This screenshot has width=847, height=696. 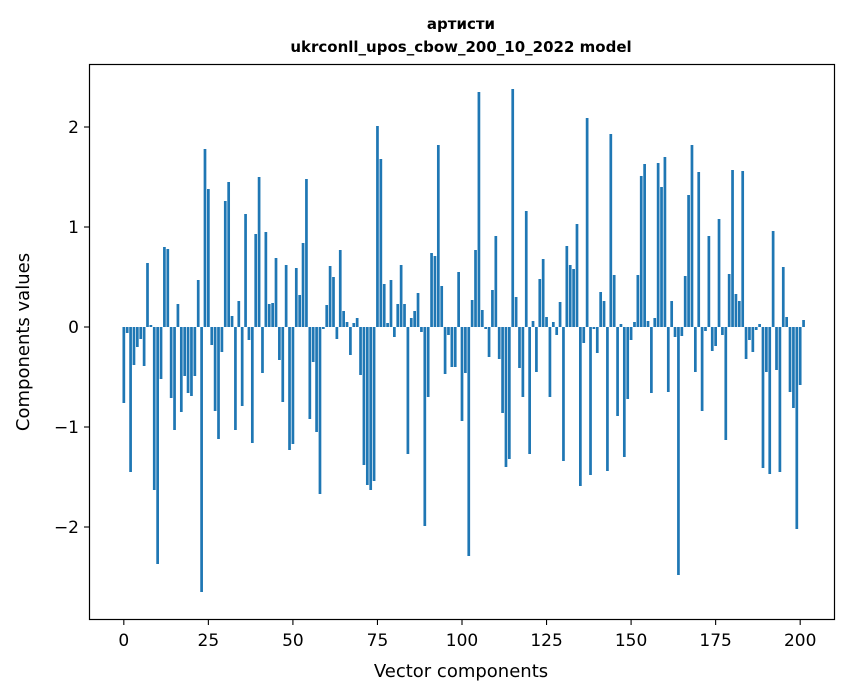 I want to click on y-tick-label: 2, so click(x=73, y=128).